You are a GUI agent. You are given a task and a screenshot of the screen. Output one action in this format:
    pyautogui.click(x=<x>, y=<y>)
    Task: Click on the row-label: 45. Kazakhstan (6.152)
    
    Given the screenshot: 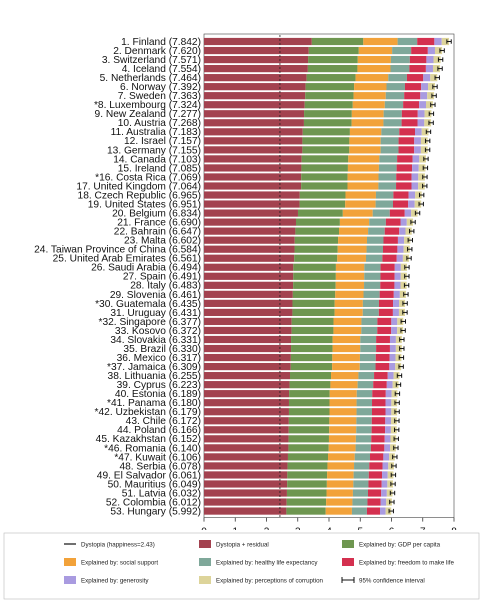 What is the action you would take?
    pyautogui.click(x=148, y=439)
    